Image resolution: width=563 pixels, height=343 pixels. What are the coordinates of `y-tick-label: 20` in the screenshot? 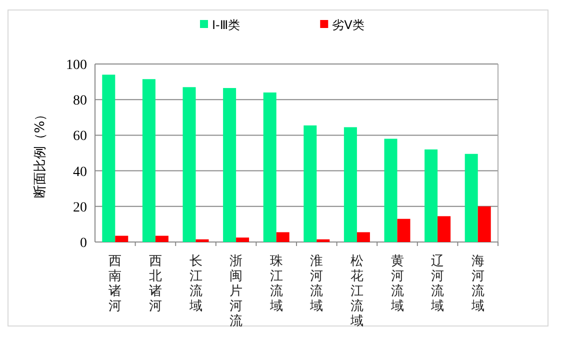 It's located at (80, 208).